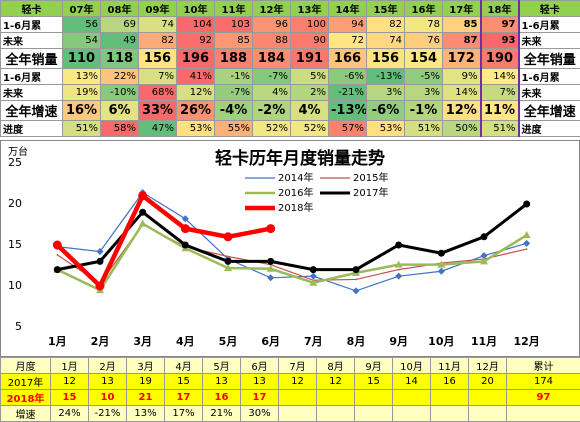 The height and width of the screenshot is (422, 580). Describe the element at coordinates (82, 129) in the screenshot. I see `cell: 51%` at that location.